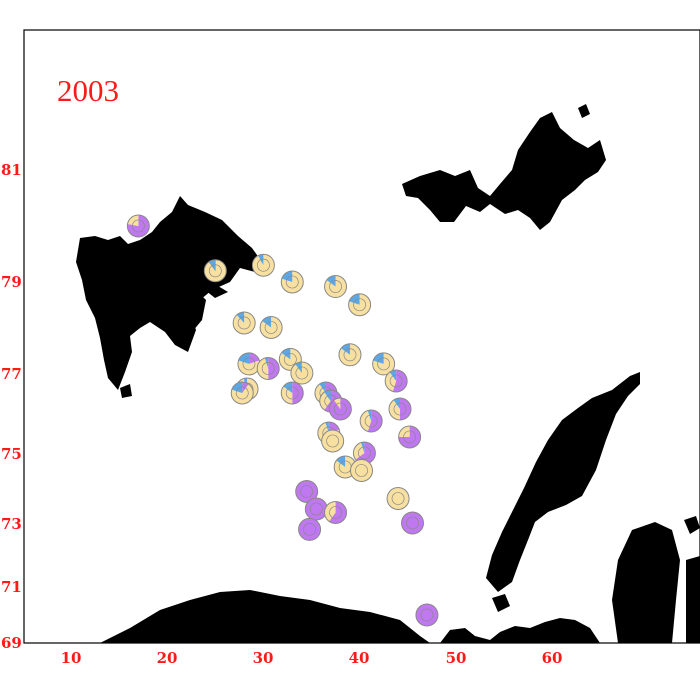  Describe the element at coordinates (265, 616) in the screenshot. I see `scandinavia-kola-land` at that location.